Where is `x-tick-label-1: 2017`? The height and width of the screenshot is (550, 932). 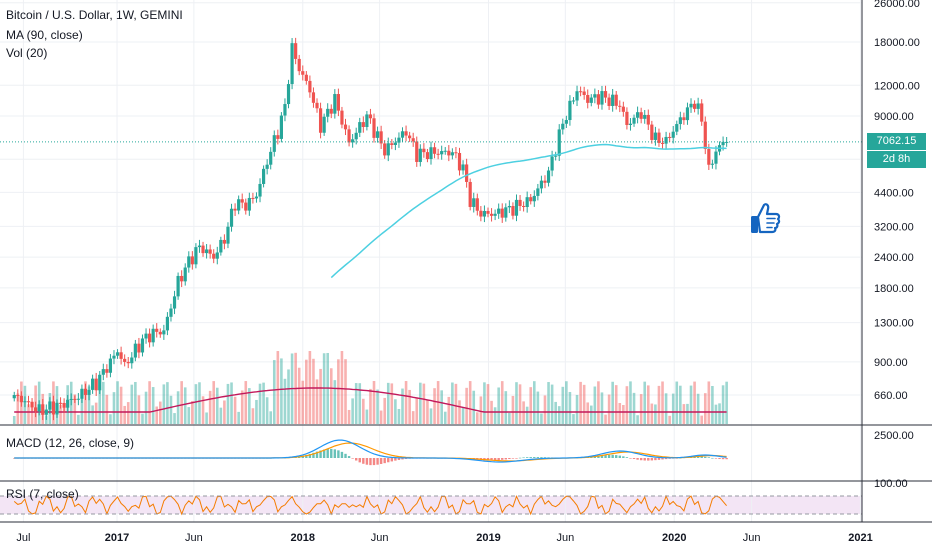
x-tick-label-1: 2017 is located at coordinates (117, 538).